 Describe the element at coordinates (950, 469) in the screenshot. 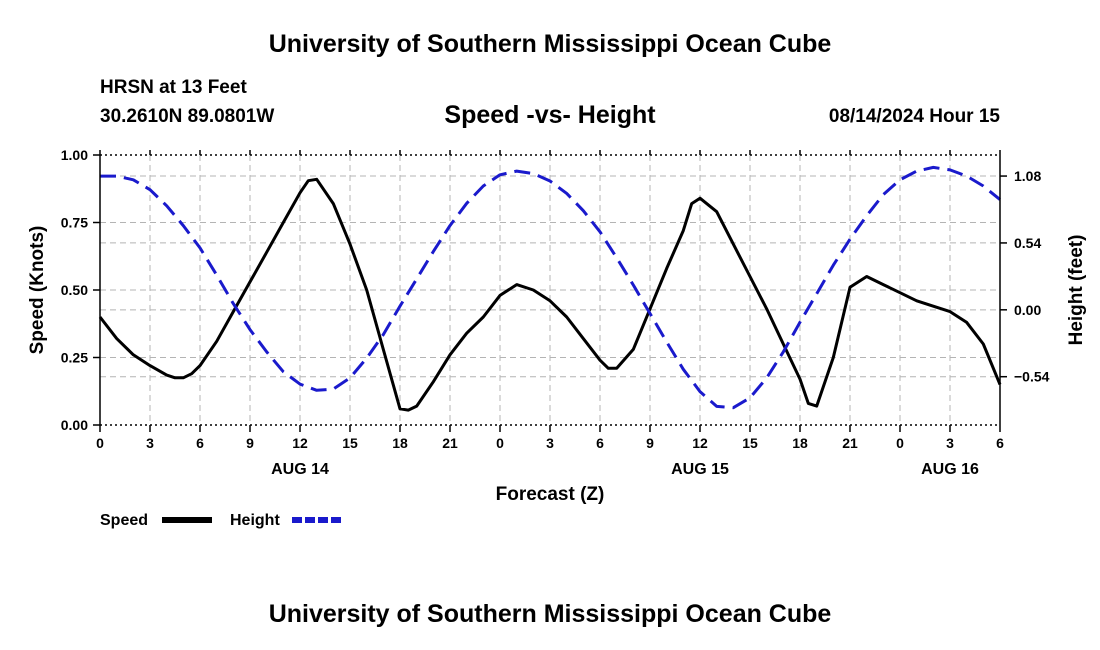

I see `date-label: AUG 16` at that location.